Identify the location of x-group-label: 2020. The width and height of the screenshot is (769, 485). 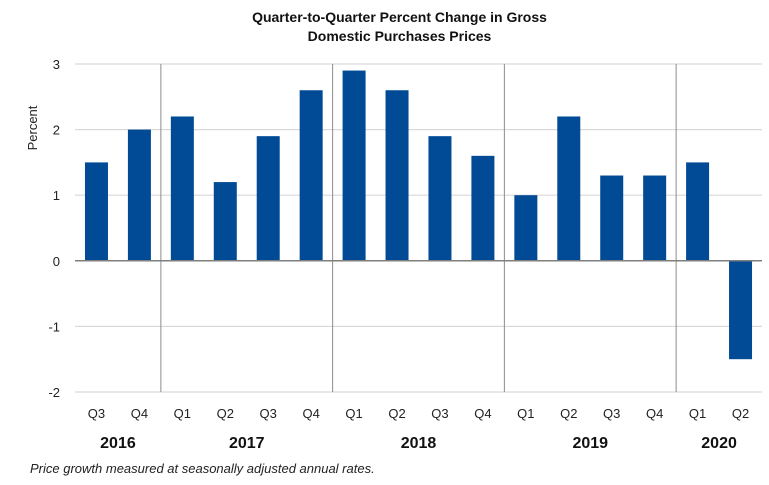
(719, 443).